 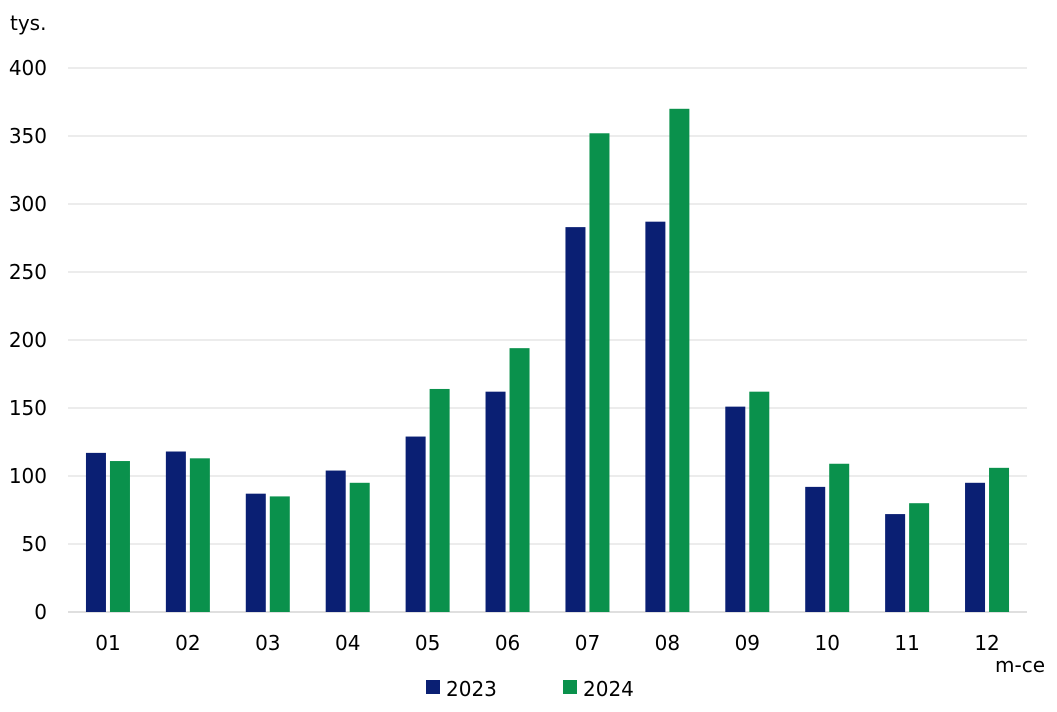 What do you see at coordinates (28, 476) in the screenshot?
I see `y-tick-label: 100` at bounding box center [28, 476].